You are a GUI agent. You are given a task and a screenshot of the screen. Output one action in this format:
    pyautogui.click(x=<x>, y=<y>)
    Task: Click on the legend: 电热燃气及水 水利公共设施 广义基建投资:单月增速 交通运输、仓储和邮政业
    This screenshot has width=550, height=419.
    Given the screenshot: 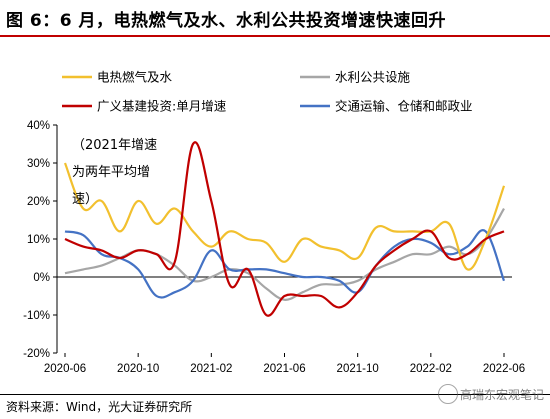 What is the action you would take?
    pyautogui.click(x=267, y=92)
    